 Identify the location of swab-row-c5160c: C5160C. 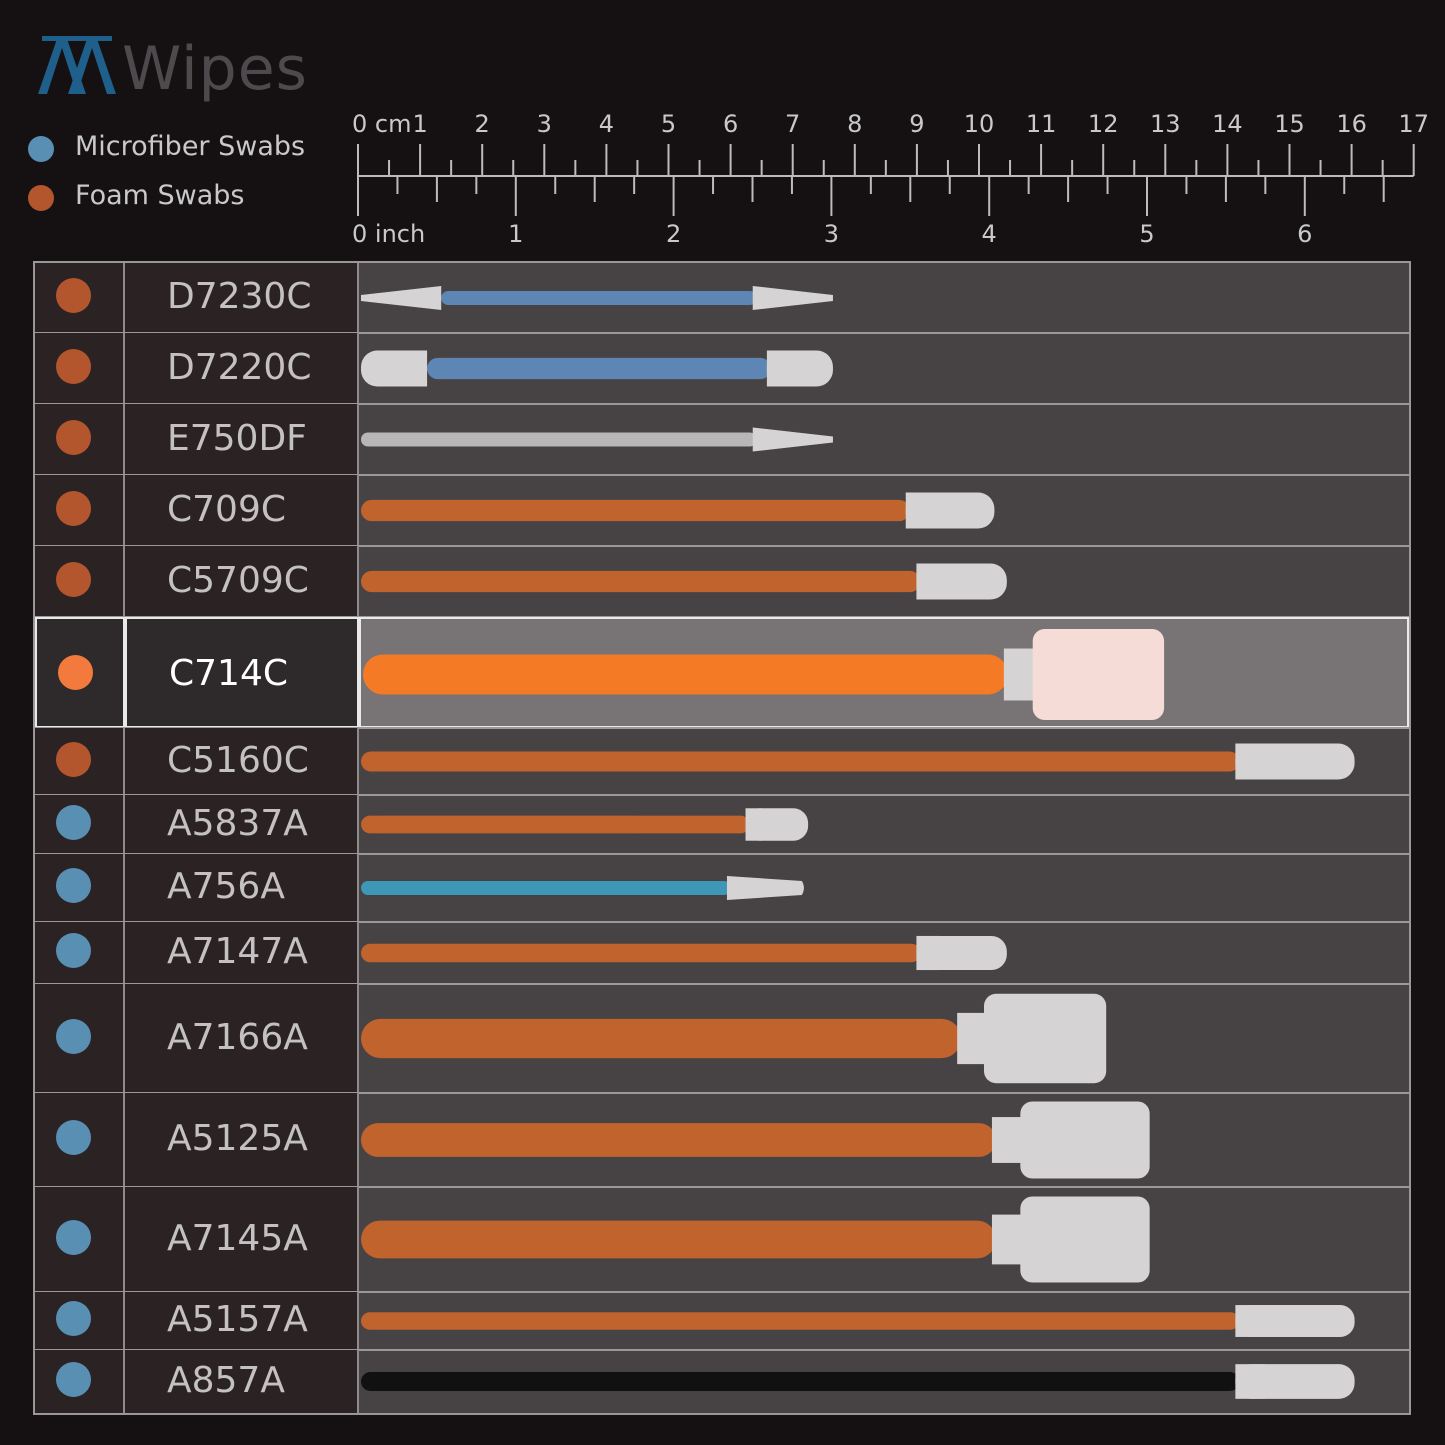
(722, 761).